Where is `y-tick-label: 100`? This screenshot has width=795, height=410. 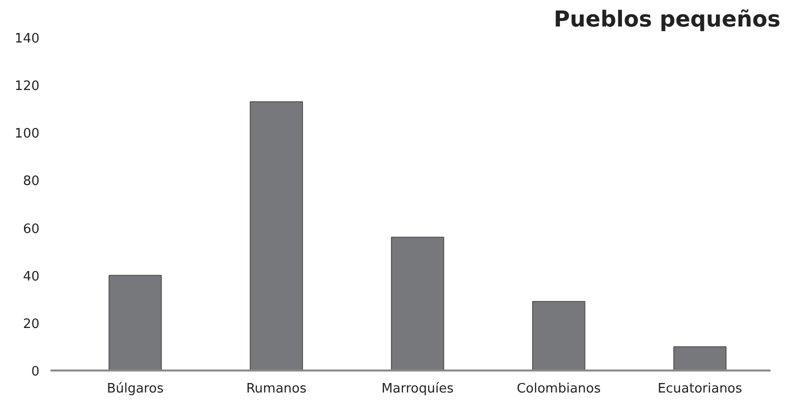 y-tick-label: 100 is located at coordinates (27, 134).